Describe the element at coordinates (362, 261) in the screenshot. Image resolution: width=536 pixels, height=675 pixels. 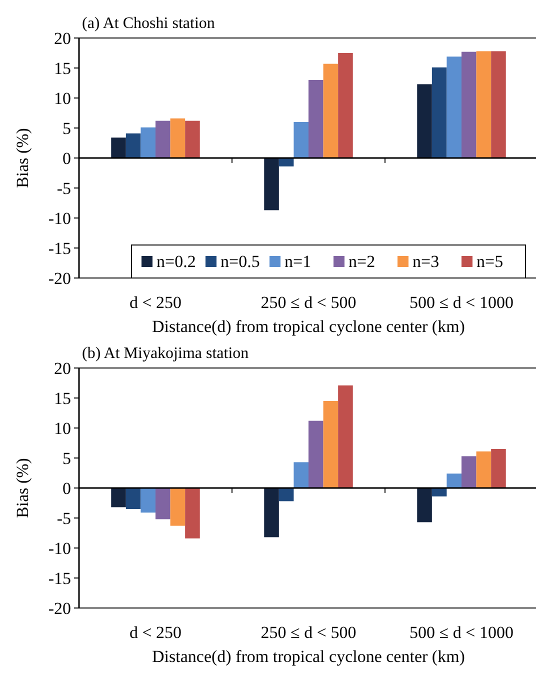
I see `legend-label: n=2` at that location.